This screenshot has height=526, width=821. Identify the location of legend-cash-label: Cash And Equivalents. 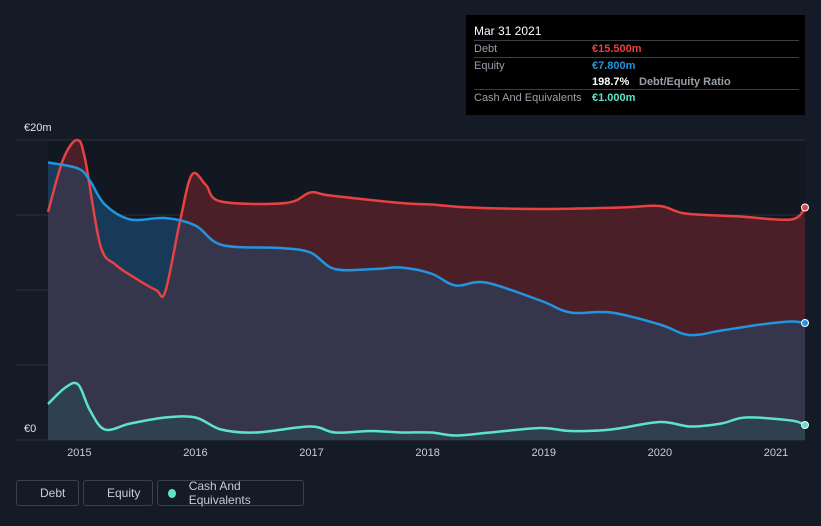
(219, 493).